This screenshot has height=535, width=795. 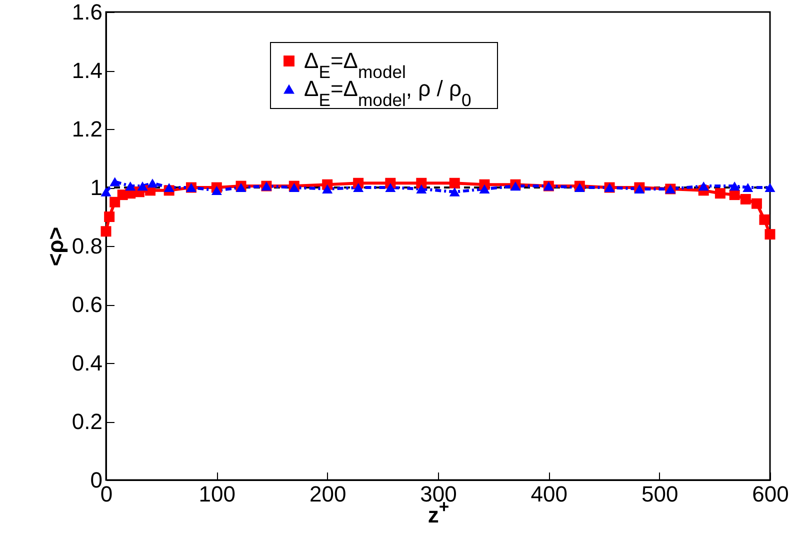 I want to click on y-tick-label: 0.6, so click(x=87, y=304).